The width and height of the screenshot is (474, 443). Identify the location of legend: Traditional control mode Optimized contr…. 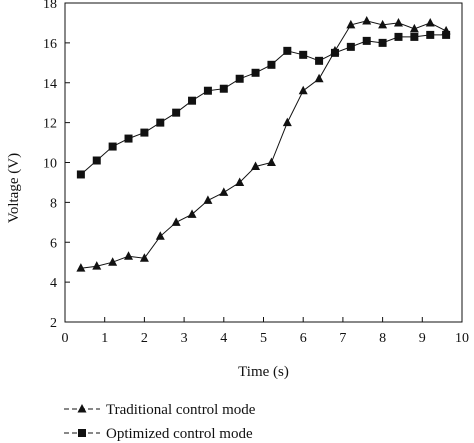
(160, 422).